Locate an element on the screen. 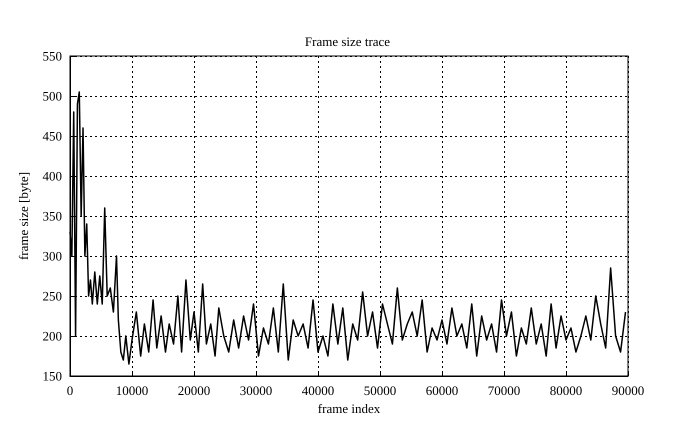 Image resolution: width=695 pixels, height=429 pixels. x-tick-label: 90000 is located at coordinates (628, 390).